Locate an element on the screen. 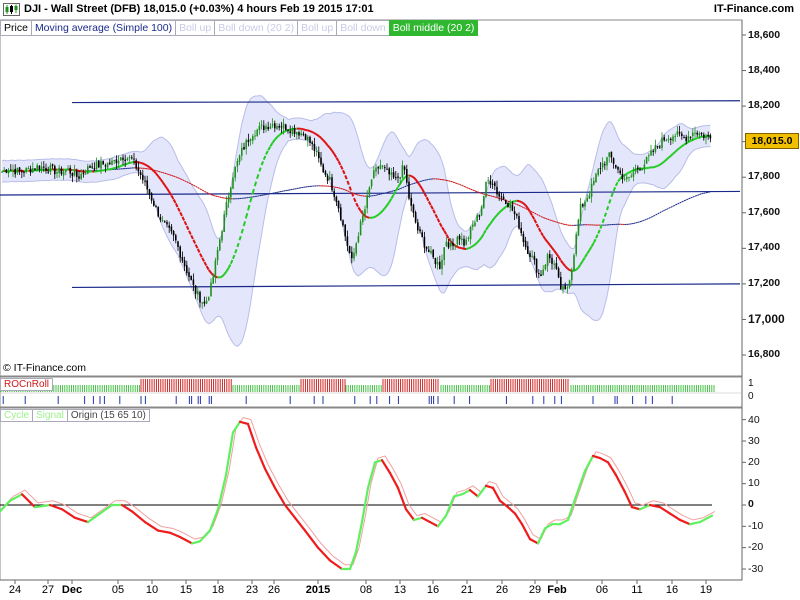  legend-cycle: Cycle is located at coordinates (17, 415).